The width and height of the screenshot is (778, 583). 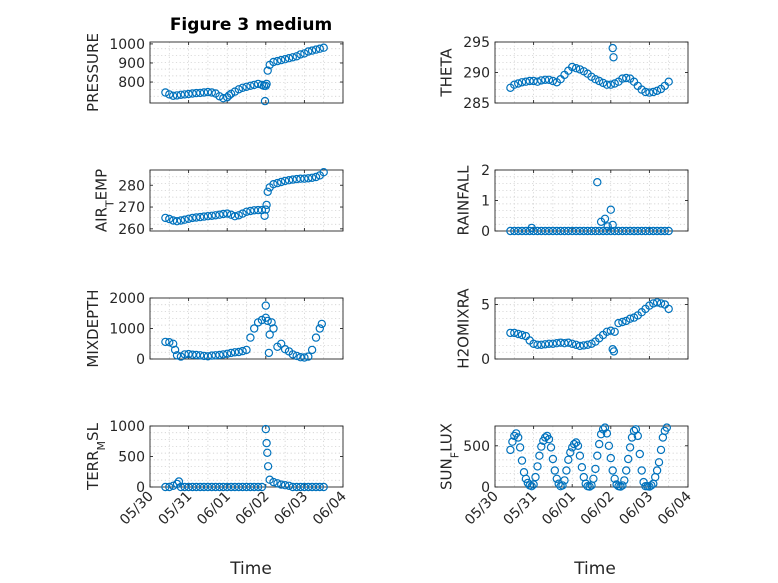 What do you see at coordinates (464, 200) in the screenshot?
I see `y-axis-label: RAINFALL` at bounding box center [464, 200].